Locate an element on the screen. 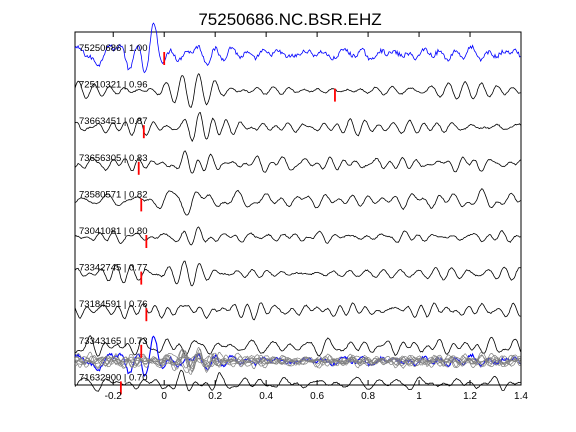  chart-title: 75250686.NC.BSR.EHZ is located at coordinates (289, 19).